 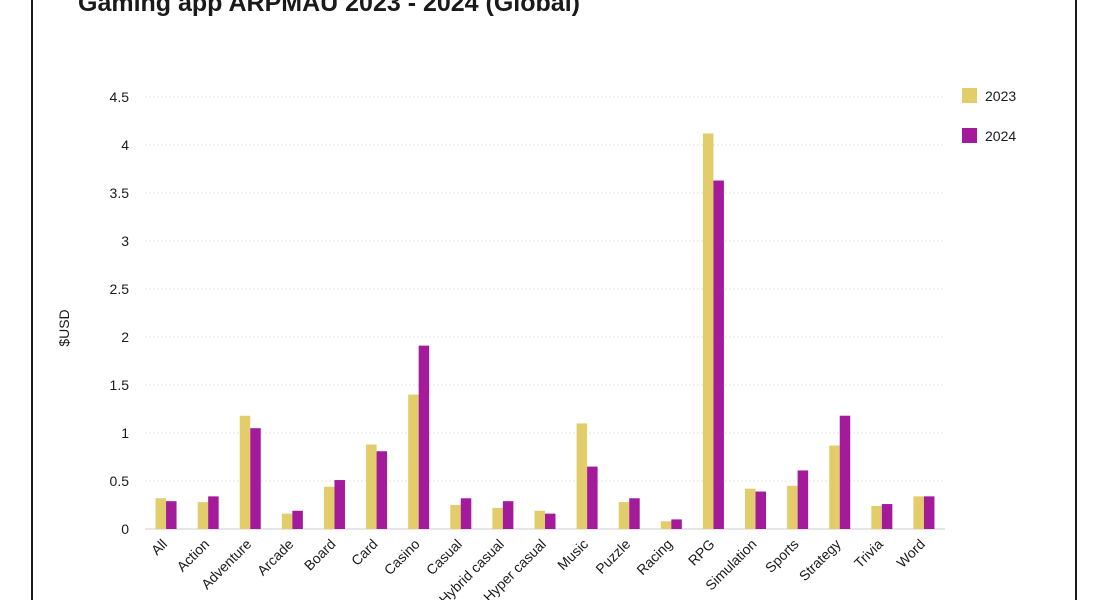 What do you see at coordinates (868, 553) in the screenshot?
I see `x-tick-label: Trivia` at bounding box center [868, 553].